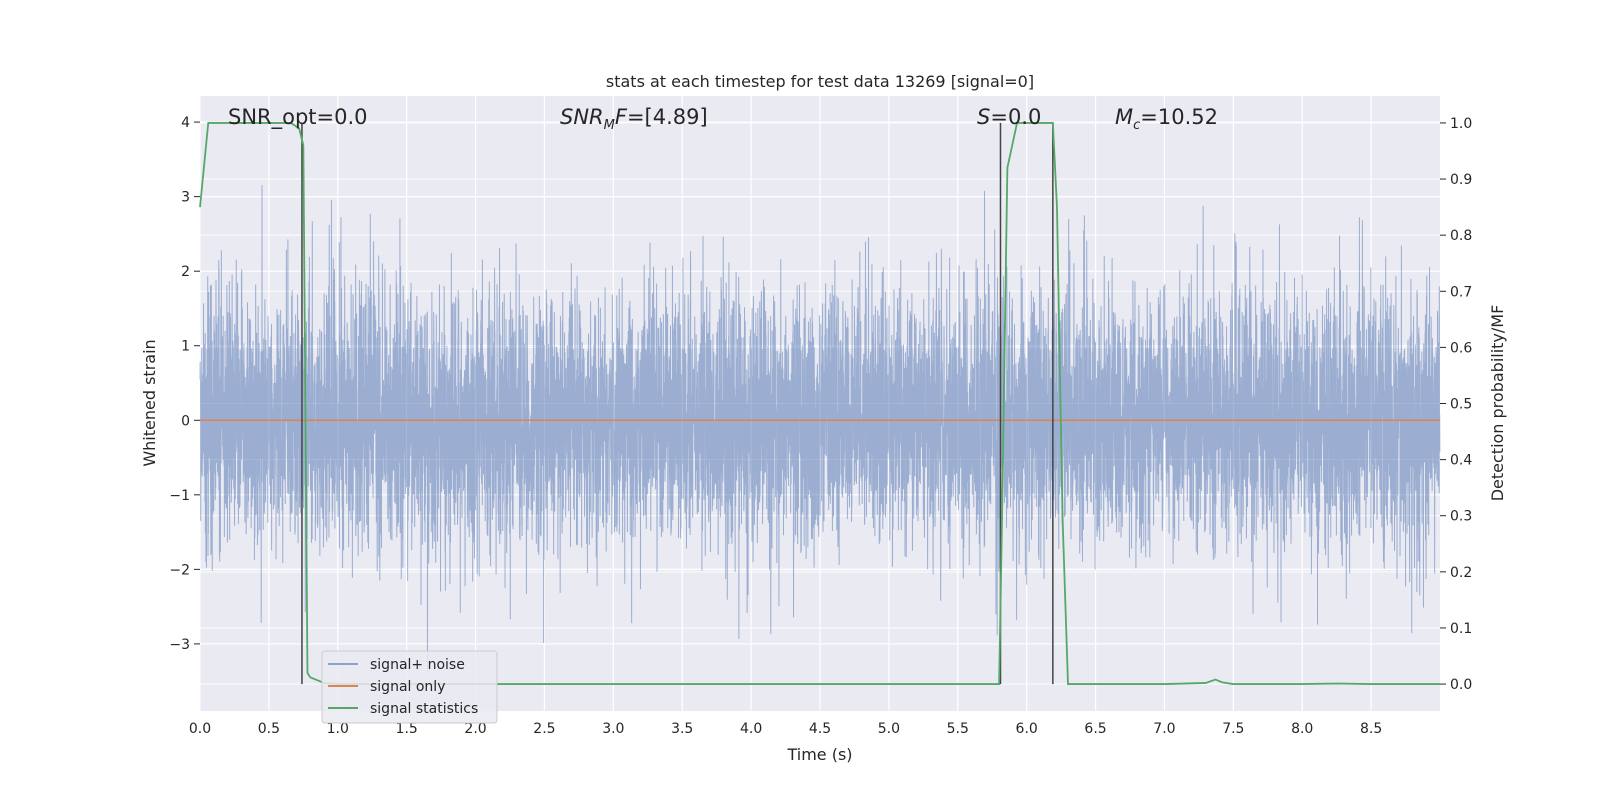 The height and width of the screenshot is (800, 1600). What do you see at coordinates (1095, 729) in the screenshot?
I see `x-tick-label: 6.5` at bounding box center [1095, 729].